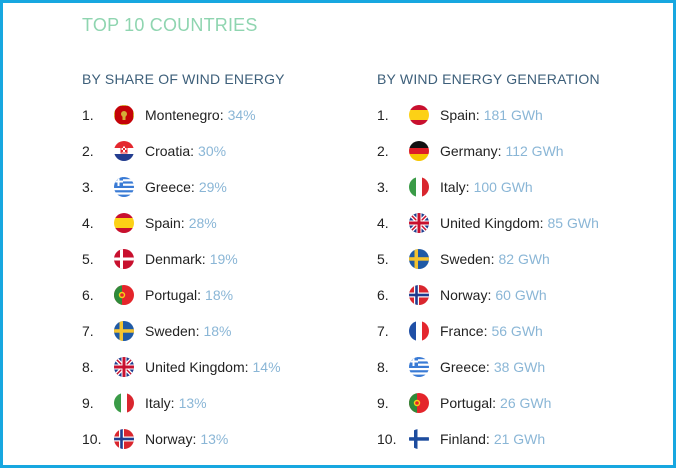 This screenshot has width=676, height=468. I want to click on country-name: Germany:, so click(471, 151).